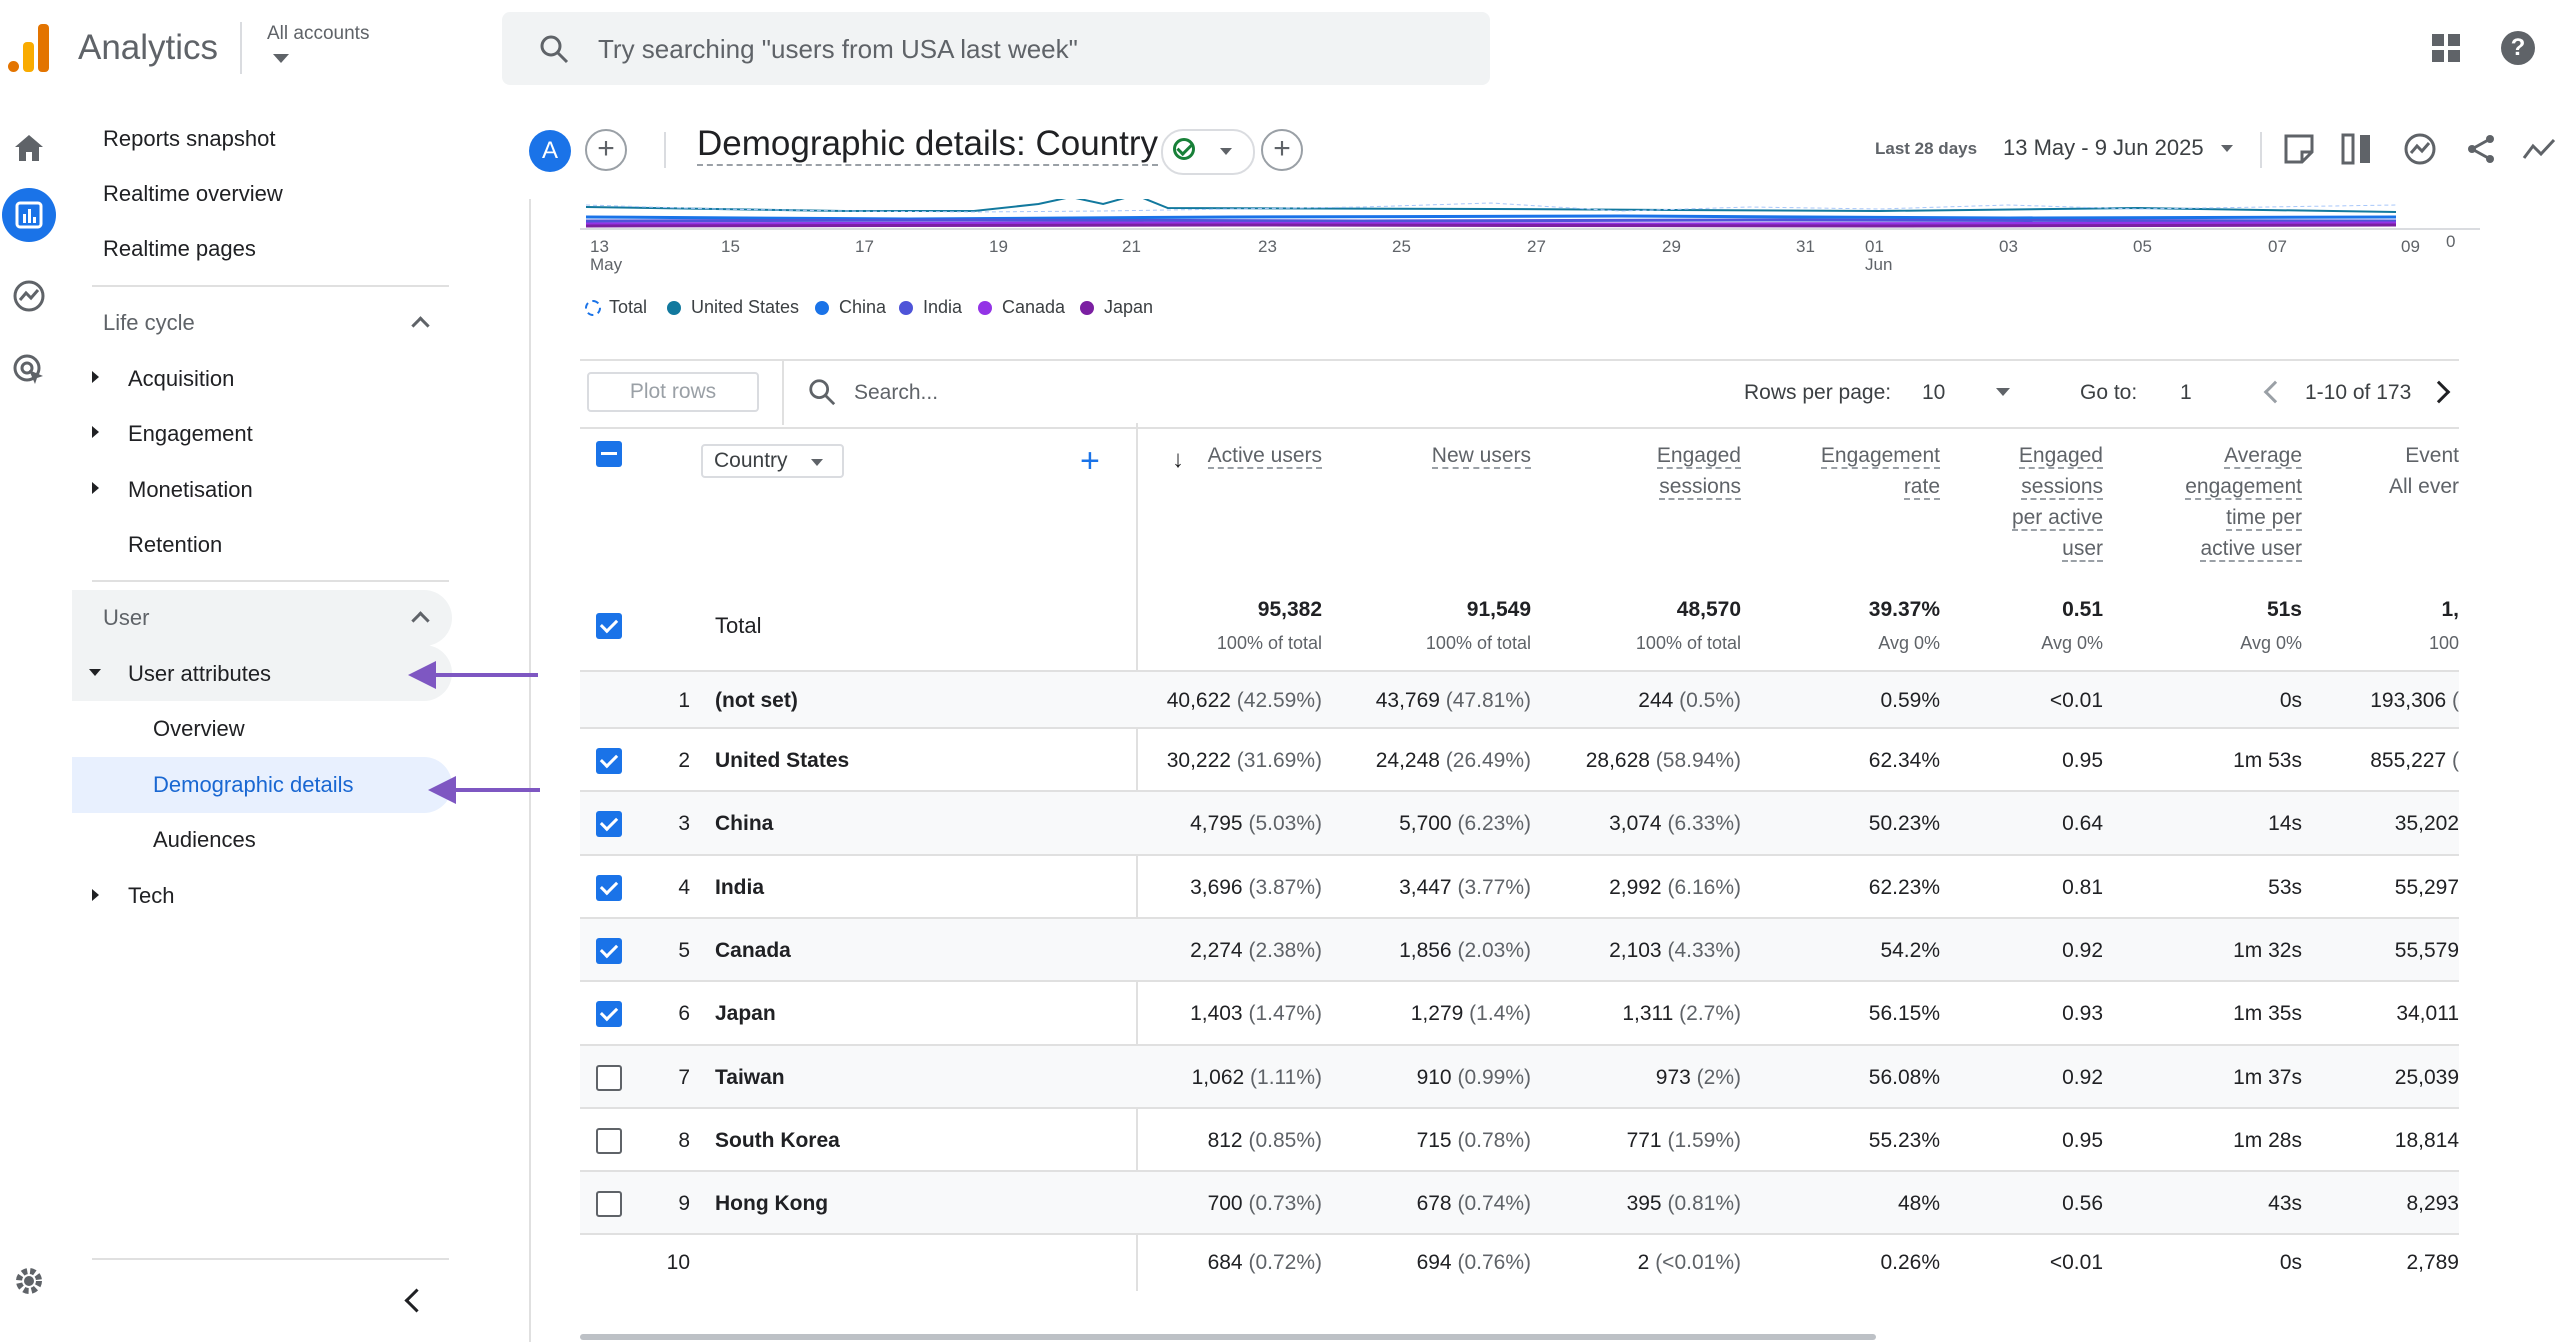  What do you see at coordinates (2446, 48) in the screenshot?
I see `apps-grid-icon` at bounding box center [2446, 48].